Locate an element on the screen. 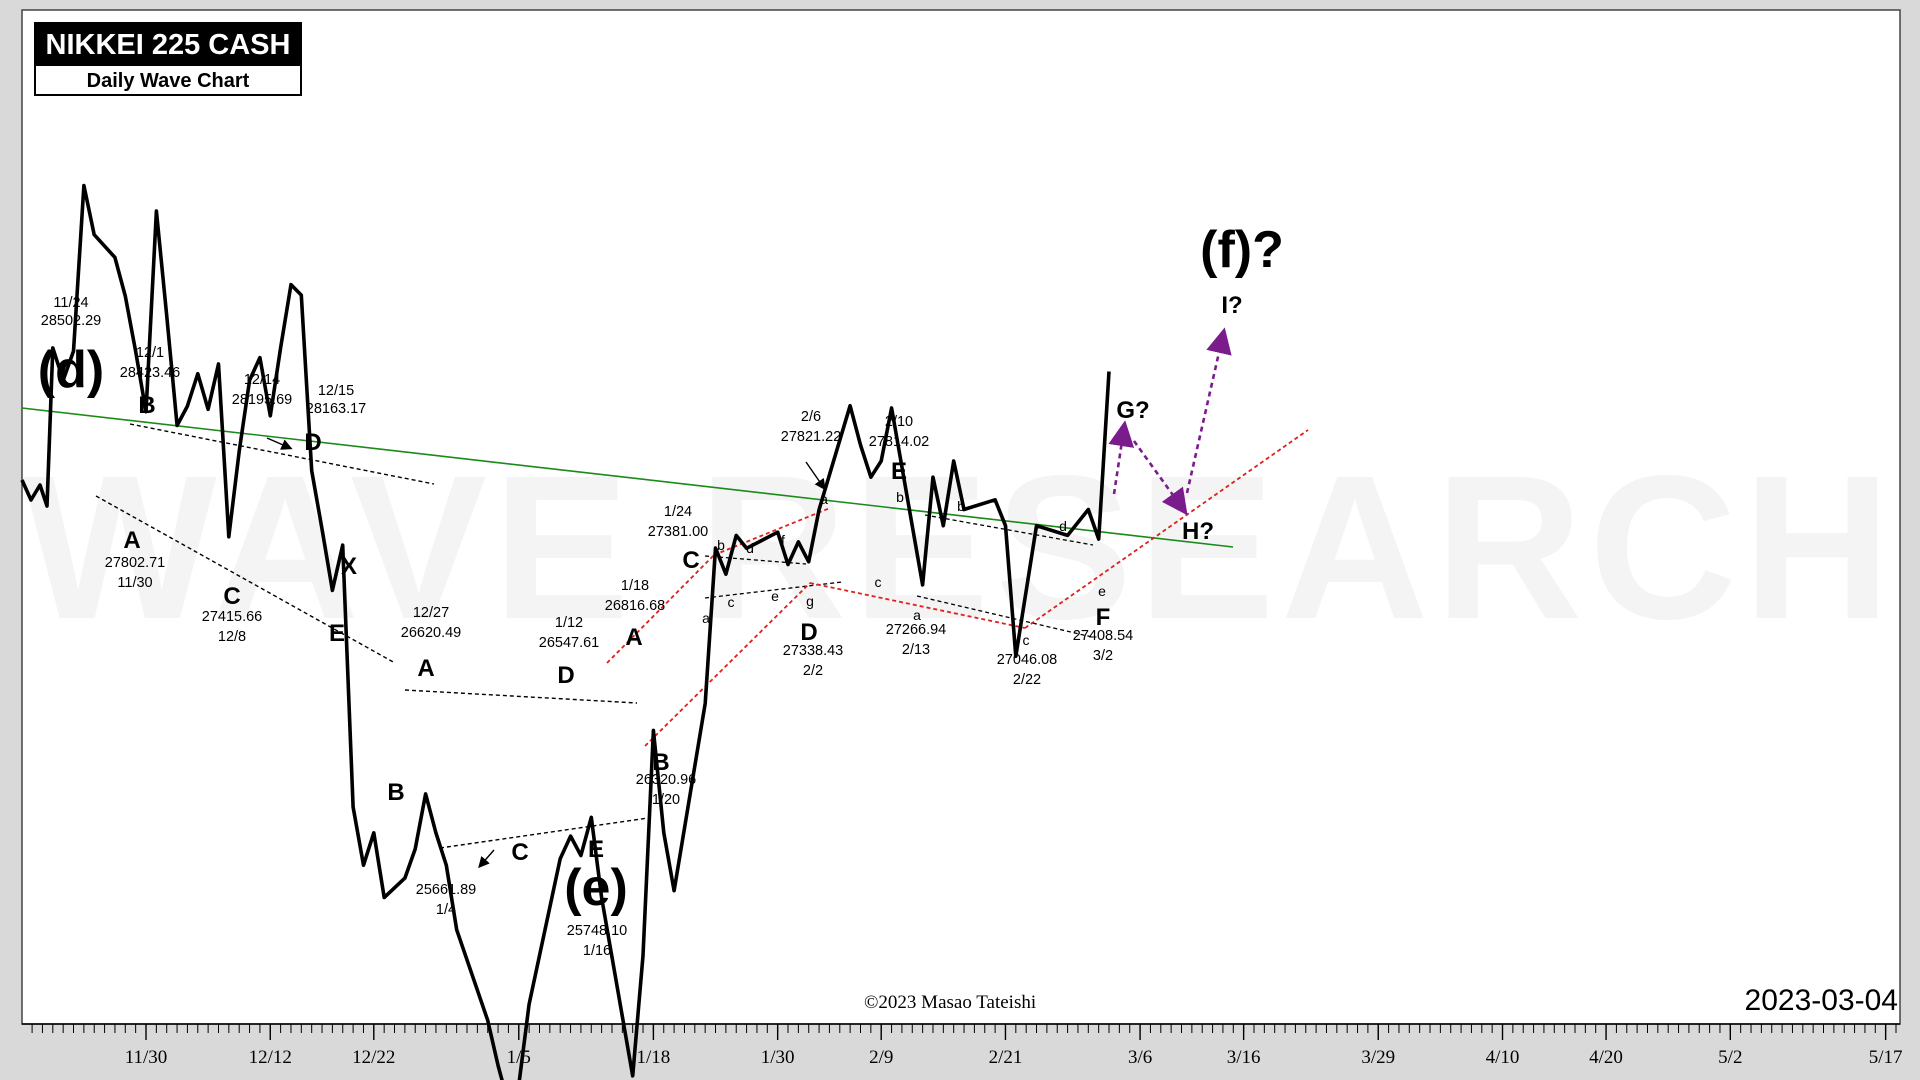 This screenshot has height=1080, width=1920. annotation-line2: 1/4 is located at coordinates (446, 910).